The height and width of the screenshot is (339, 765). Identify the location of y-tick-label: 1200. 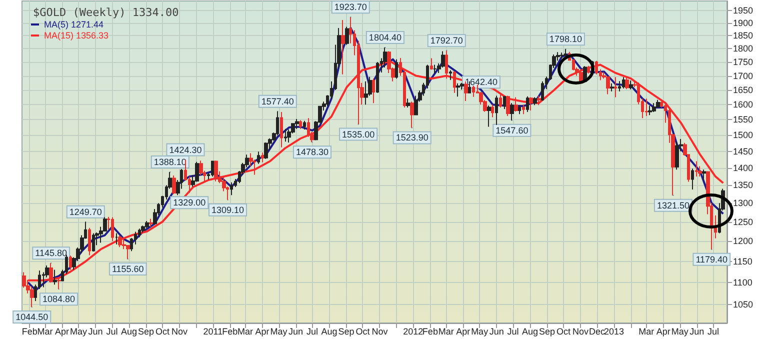
(743, 241).